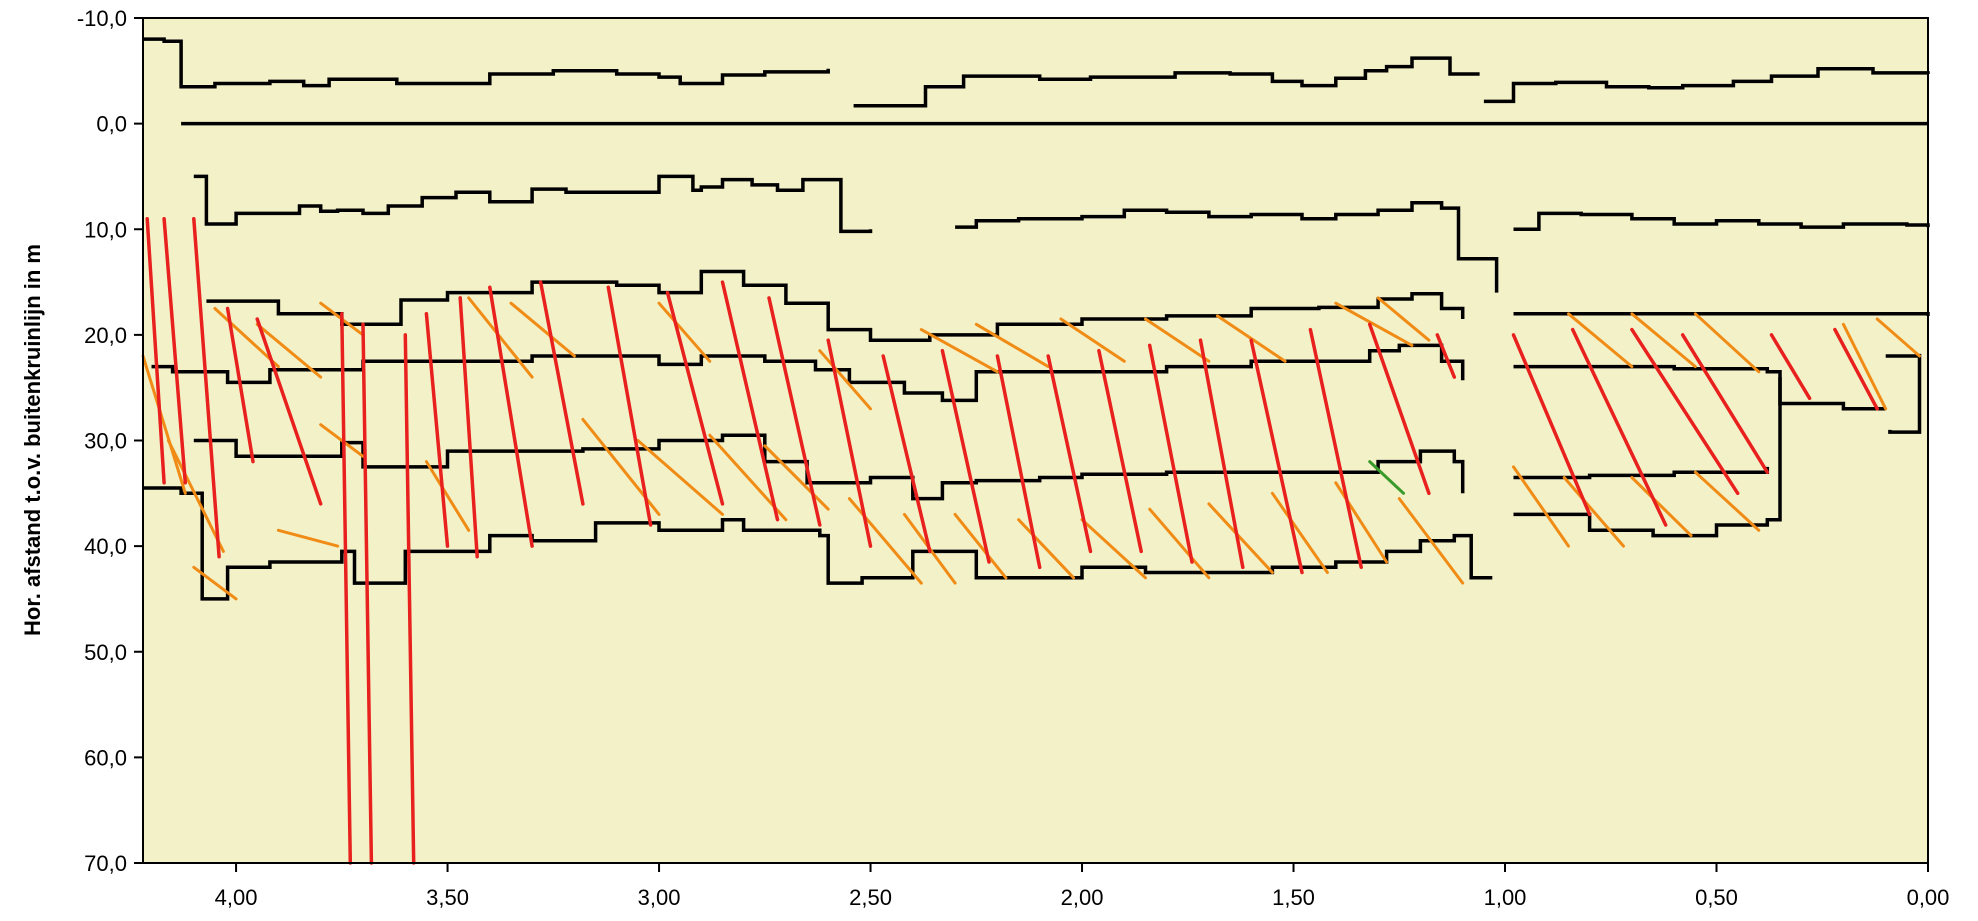  What do you see at coordinates (105, 652) in the screenshot?
I see `y-tick-label: 50,0` at bounding box center [105, 652].